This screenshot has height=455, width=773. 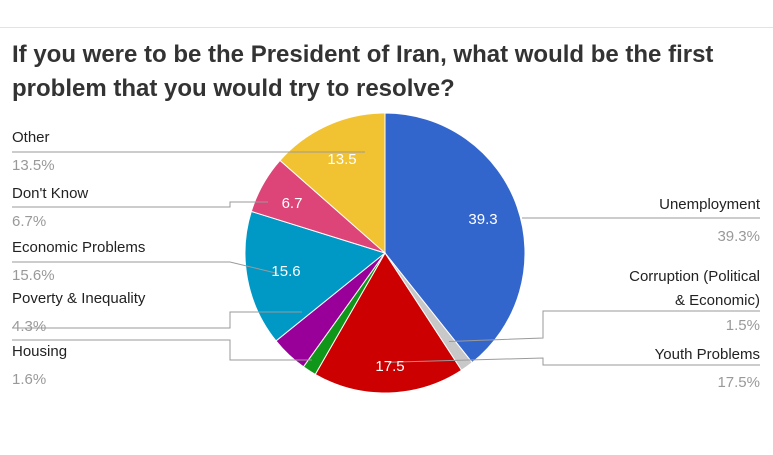 I want to click on label-housing: Housing, so click(x=39, y=351).